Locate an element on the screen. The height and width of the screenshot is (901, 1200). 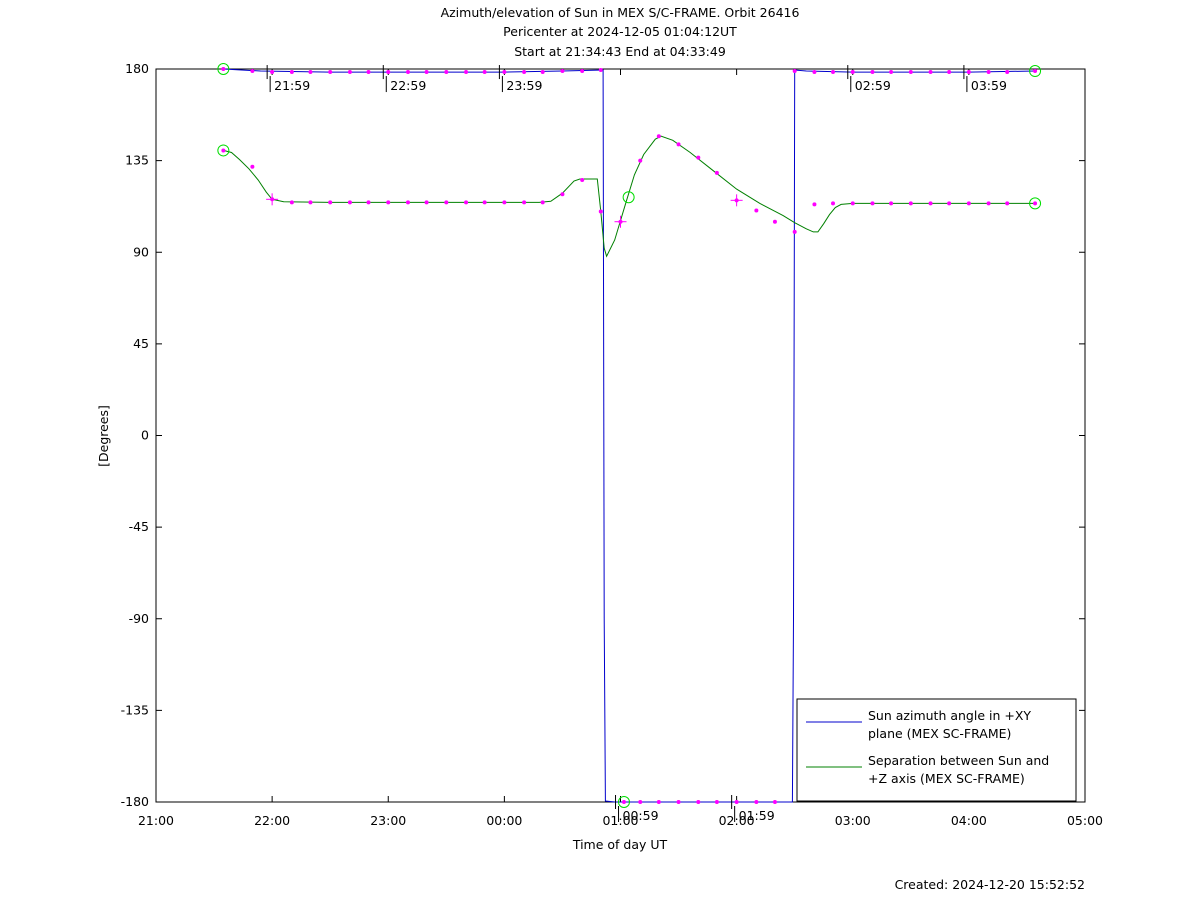
x-tick-label: 02:00 is located at coordinates (737, 820).